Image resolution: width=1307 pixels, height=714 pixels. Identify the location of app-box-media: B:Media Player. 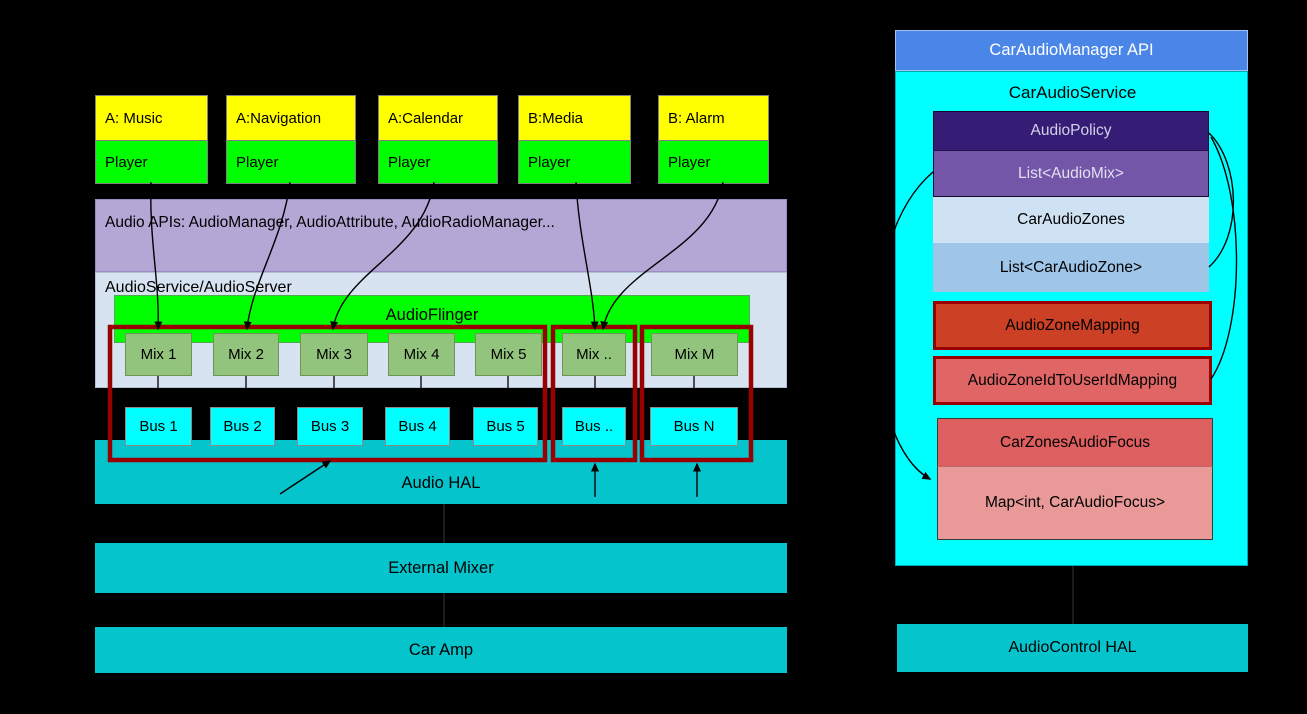
(574, 139).